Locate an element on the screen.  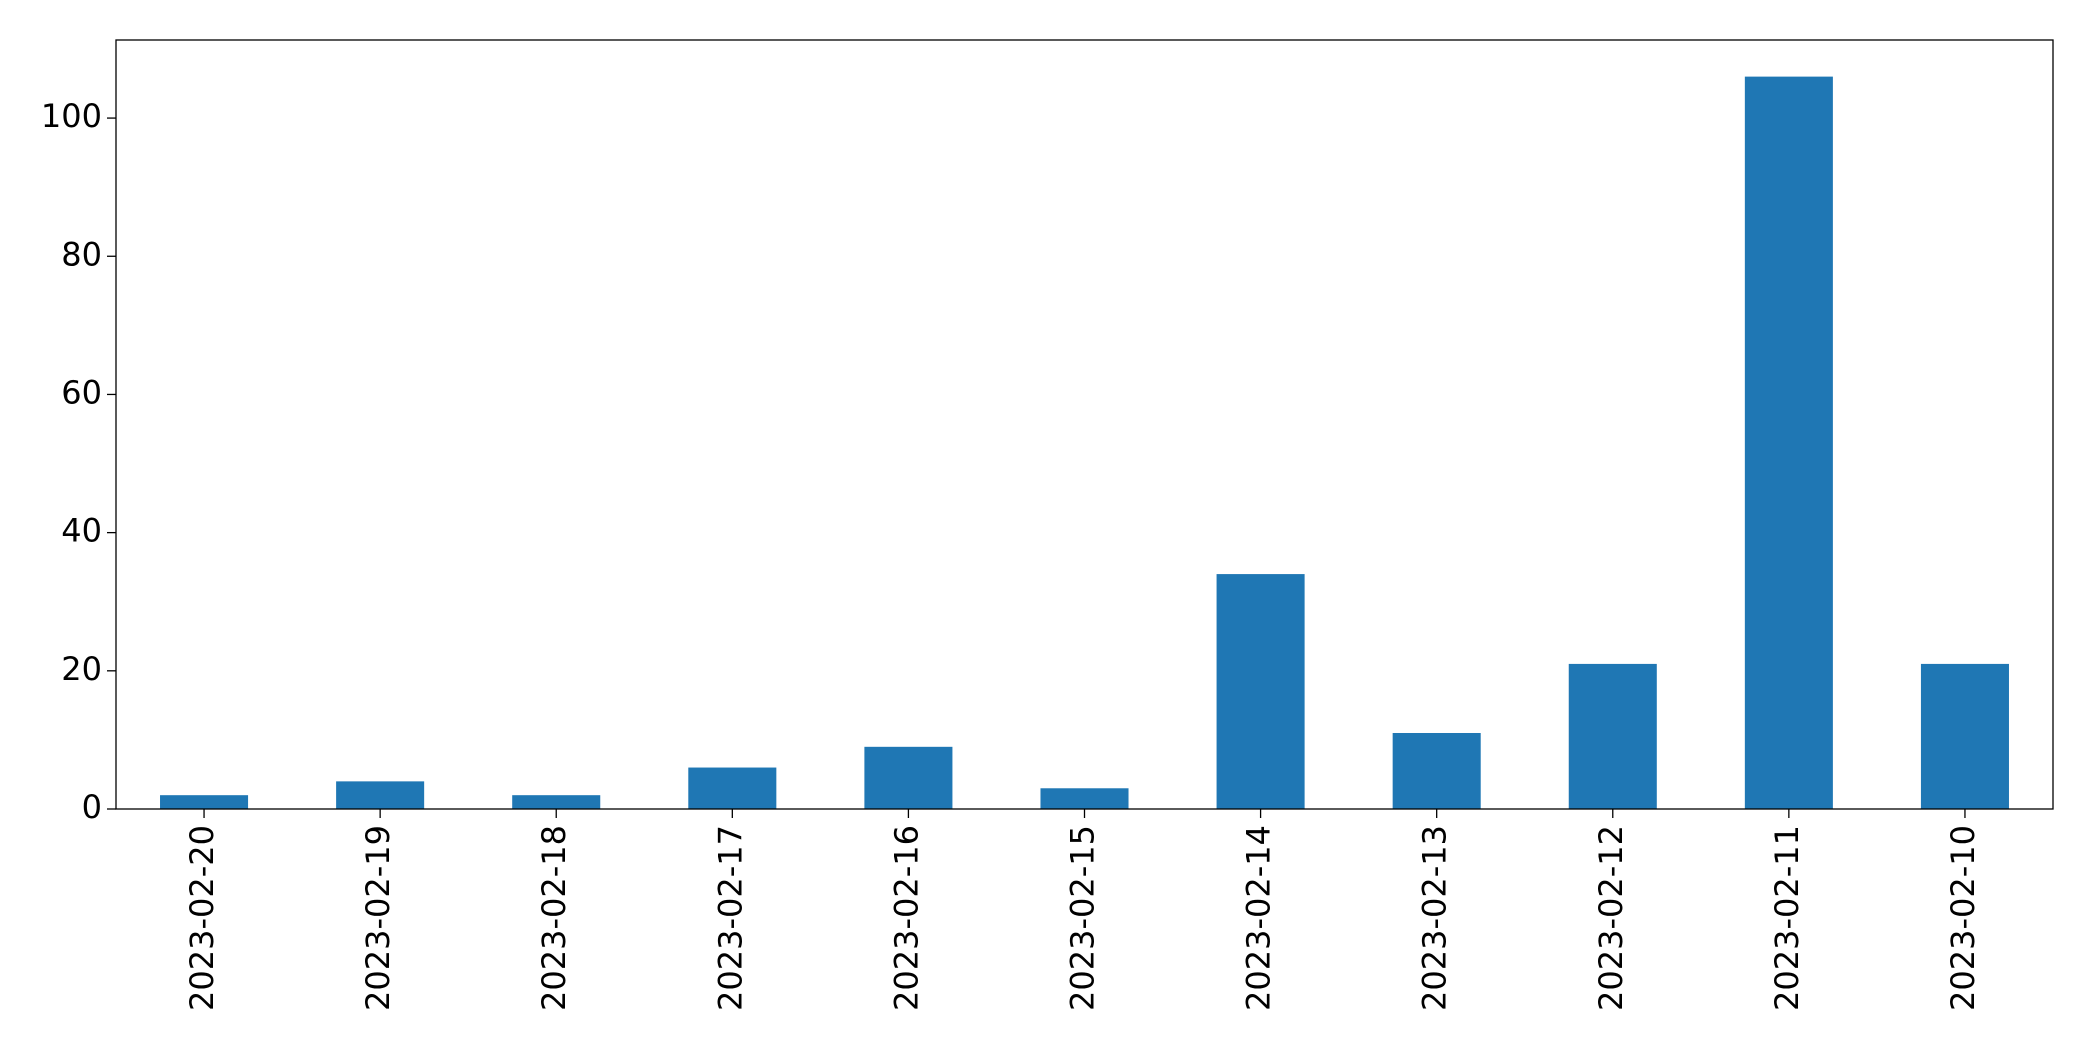
x-tick-label: 2023-02-14 is located at coordinates (1259, 918).